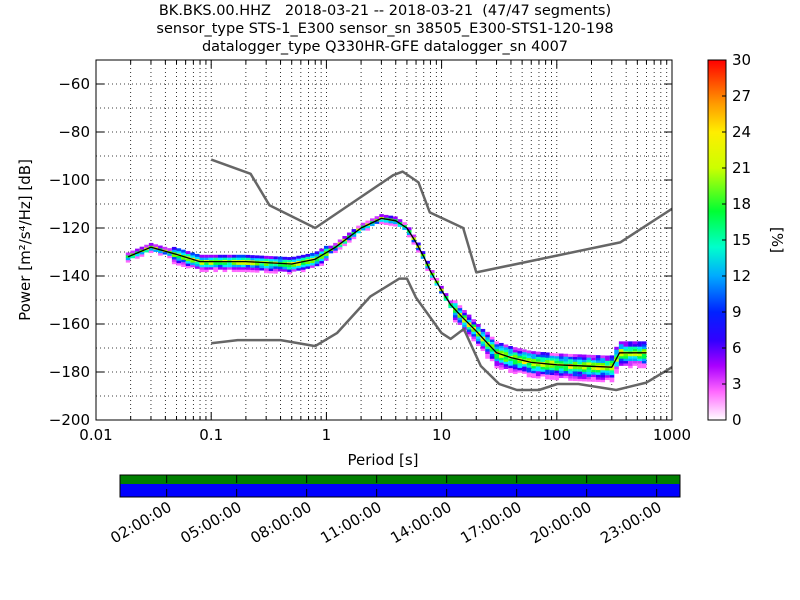 The width and height of the screenshot is (800, 600). I want to click on y-axis-label: Power [m²/s⁴/Hz] [dB], so click(25, 240).